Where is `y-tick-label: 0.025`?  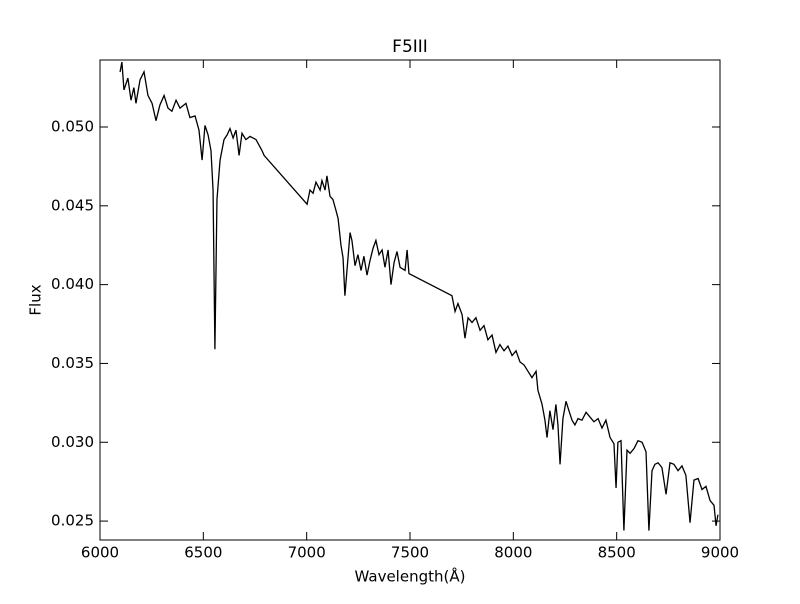
y-tick-label: 0.025 is located at coordinates (72, 521).